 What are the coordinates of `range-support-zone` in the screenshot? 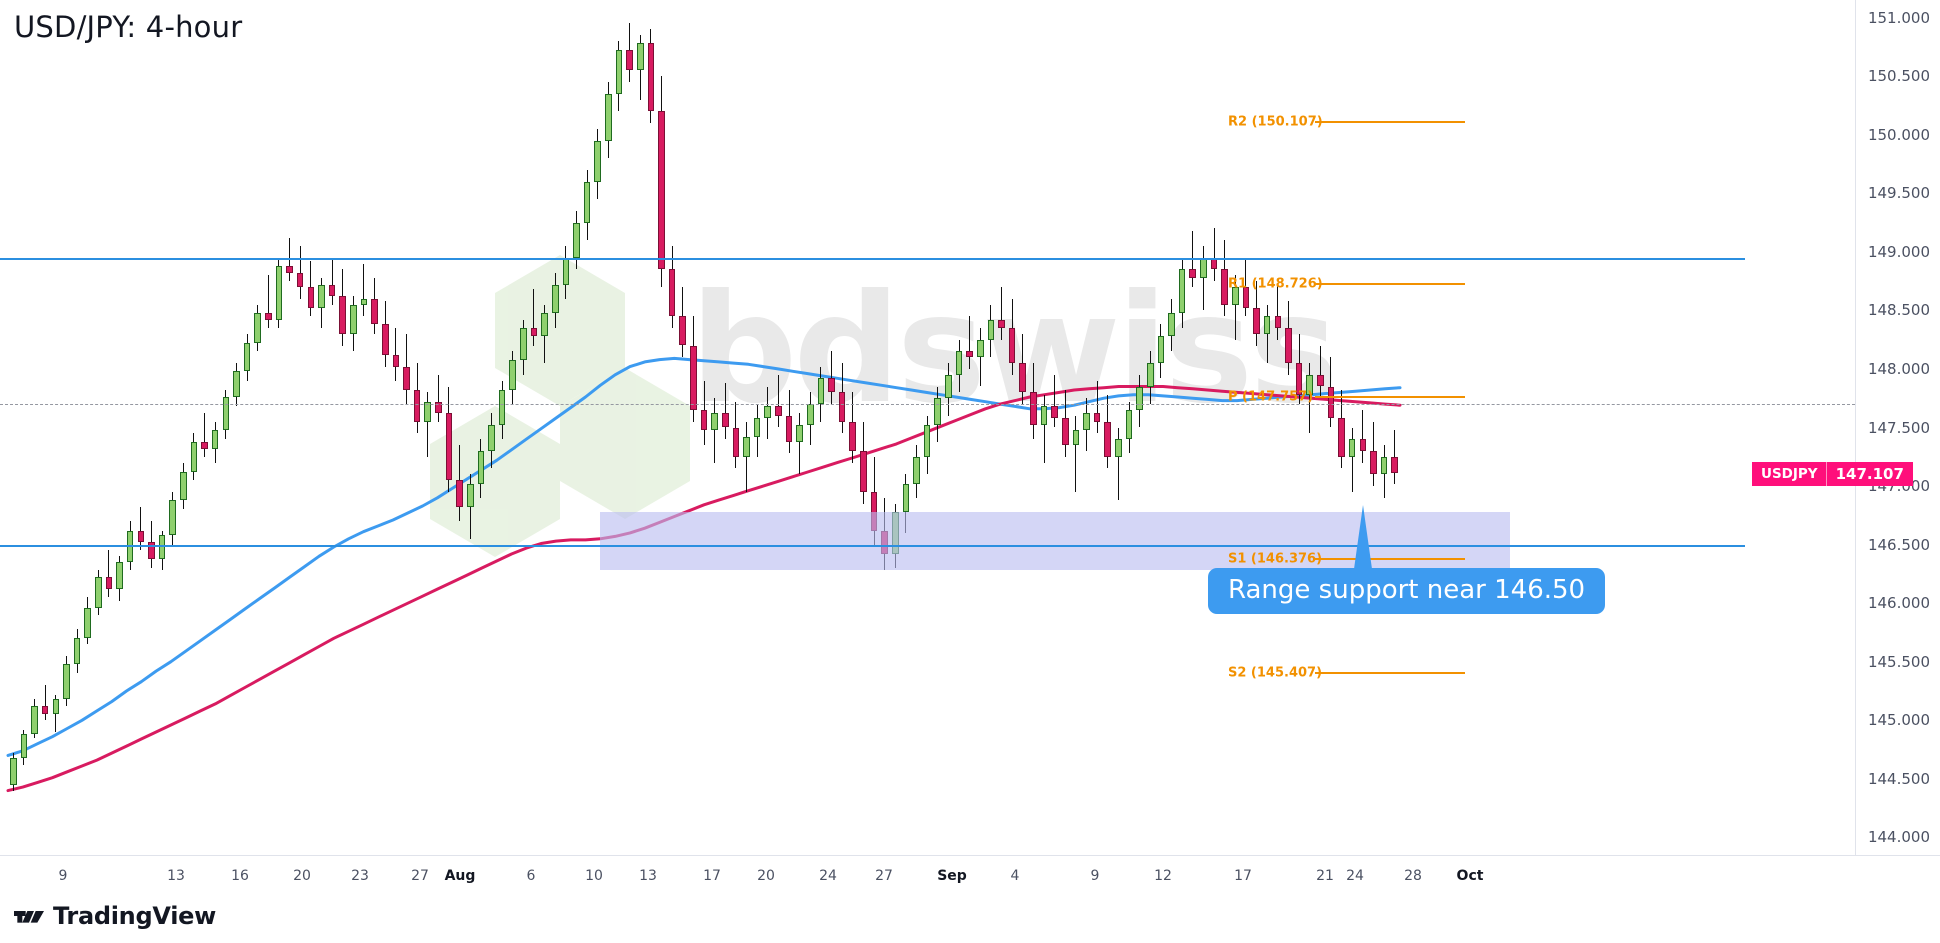 It's located at (1055, 541).